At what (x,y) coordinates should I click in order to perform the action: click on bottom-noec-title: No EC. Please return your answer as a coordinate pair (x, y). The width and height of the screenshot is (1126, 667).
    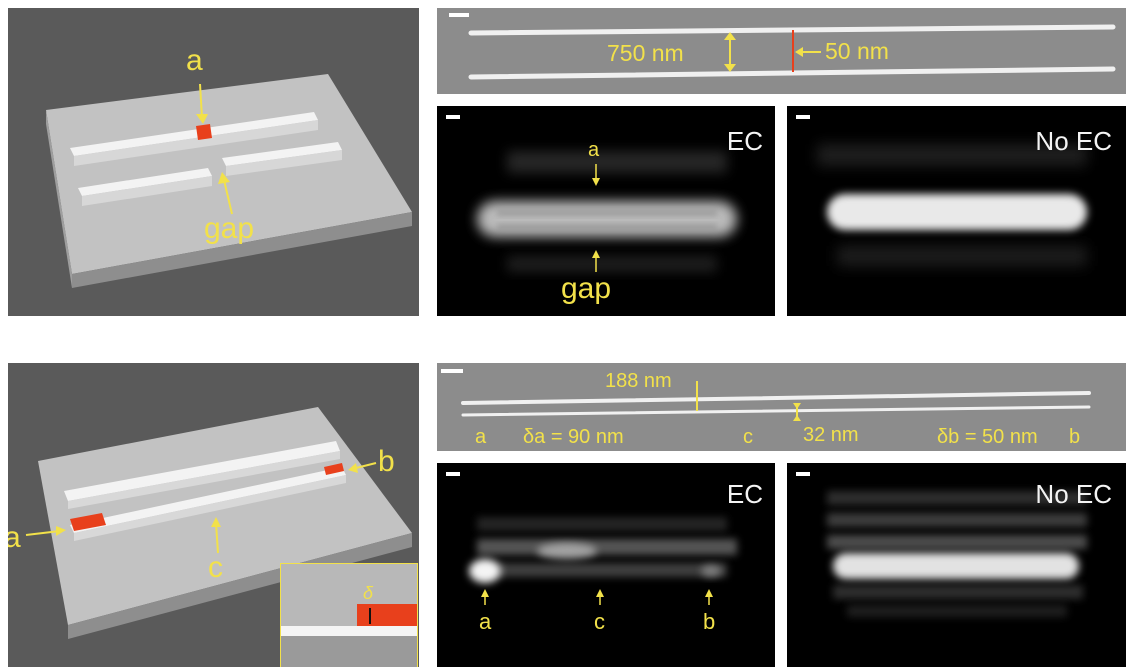
    Looking at the image, I should click on (1073, 494).